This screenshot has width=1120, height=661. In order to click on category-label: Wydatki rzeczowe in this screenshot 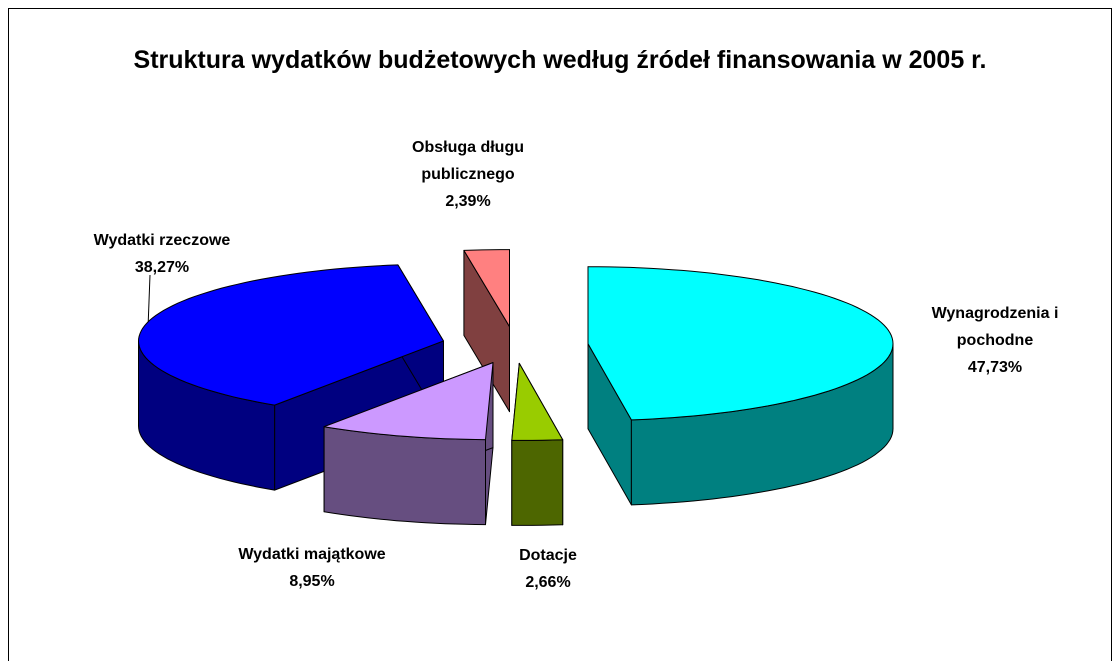, I will do `click(162, 240)`.